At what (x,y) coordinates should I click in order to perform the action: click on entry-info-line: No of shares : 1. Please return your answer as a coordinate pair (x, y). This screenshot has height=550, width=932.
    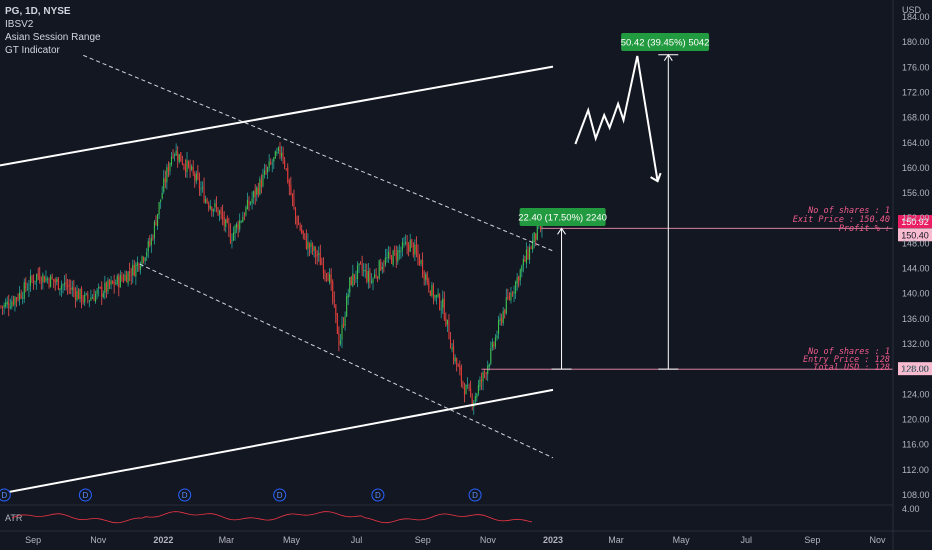
    Looking at the image, I should click on (848, 352).